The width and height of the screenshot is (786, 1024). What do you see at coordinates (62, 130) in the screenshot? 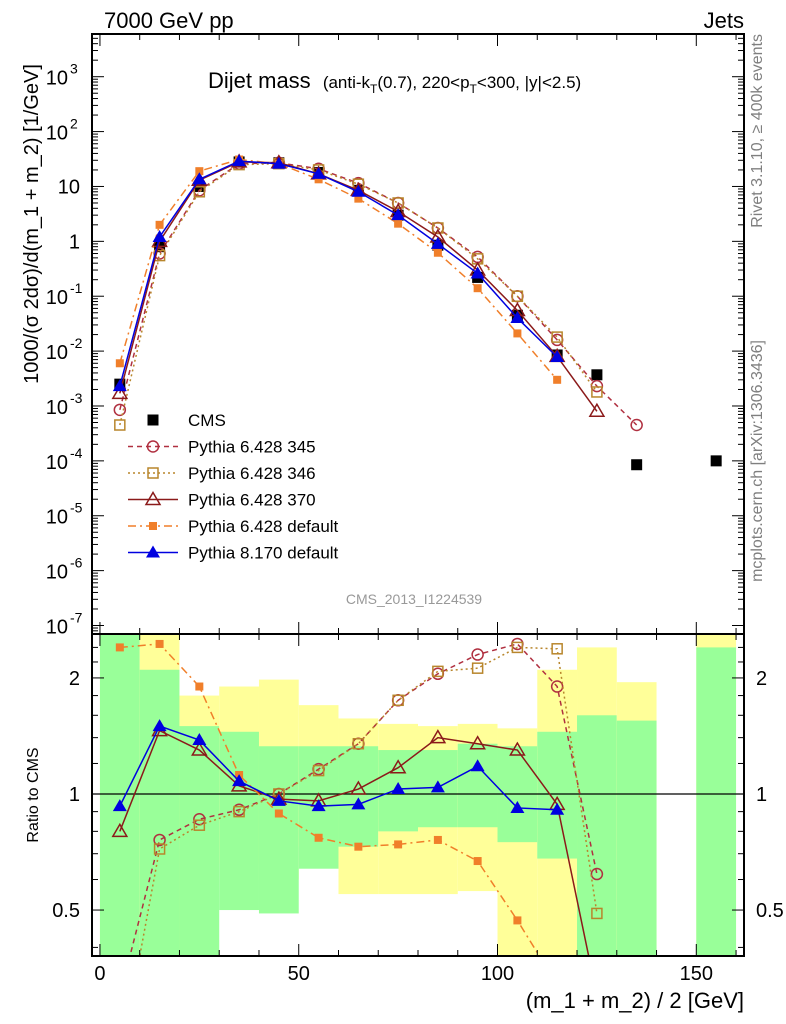
I see `main-y-tick-label-2: 10 2` at bounding box center [62, 130].